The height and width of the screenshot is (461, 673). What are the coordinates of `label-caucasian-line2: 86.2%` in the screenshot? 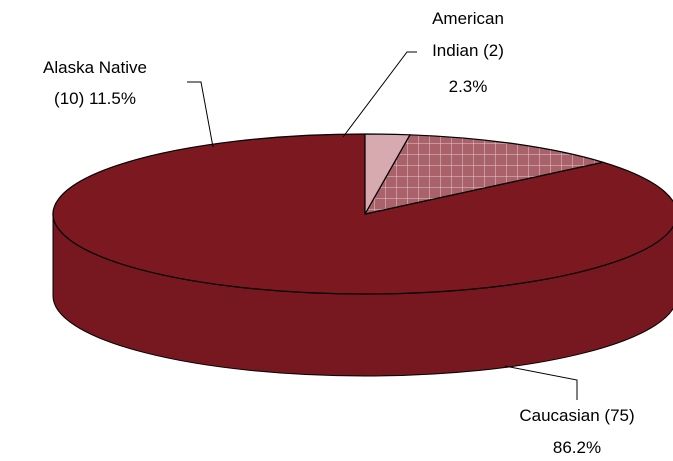 It's located at (577, 447).